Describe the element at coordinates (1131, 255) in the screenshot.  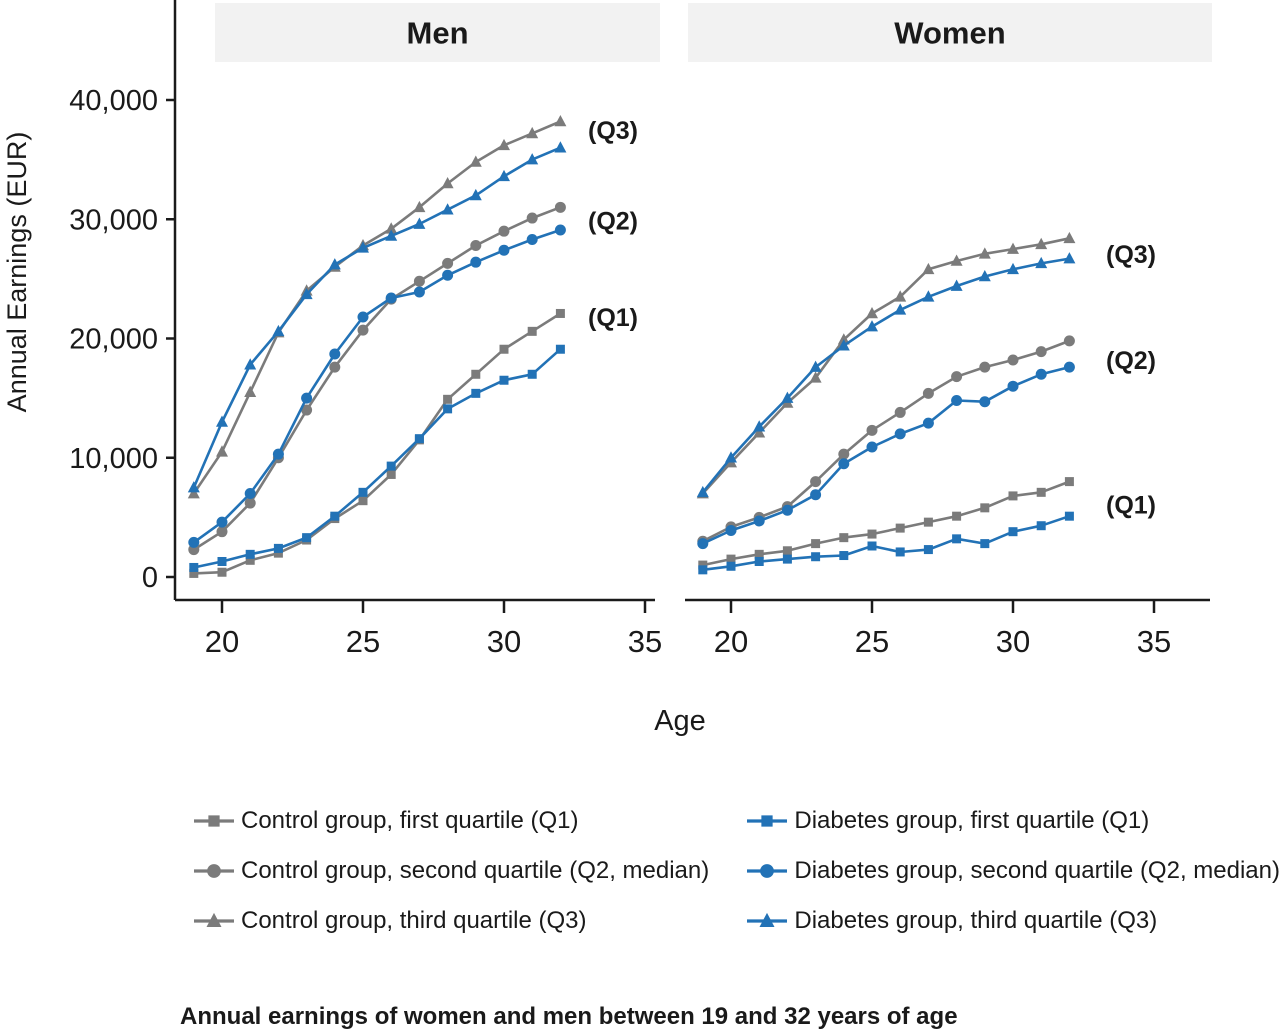
I see `quartile-annotation: (Q3)` at that location.